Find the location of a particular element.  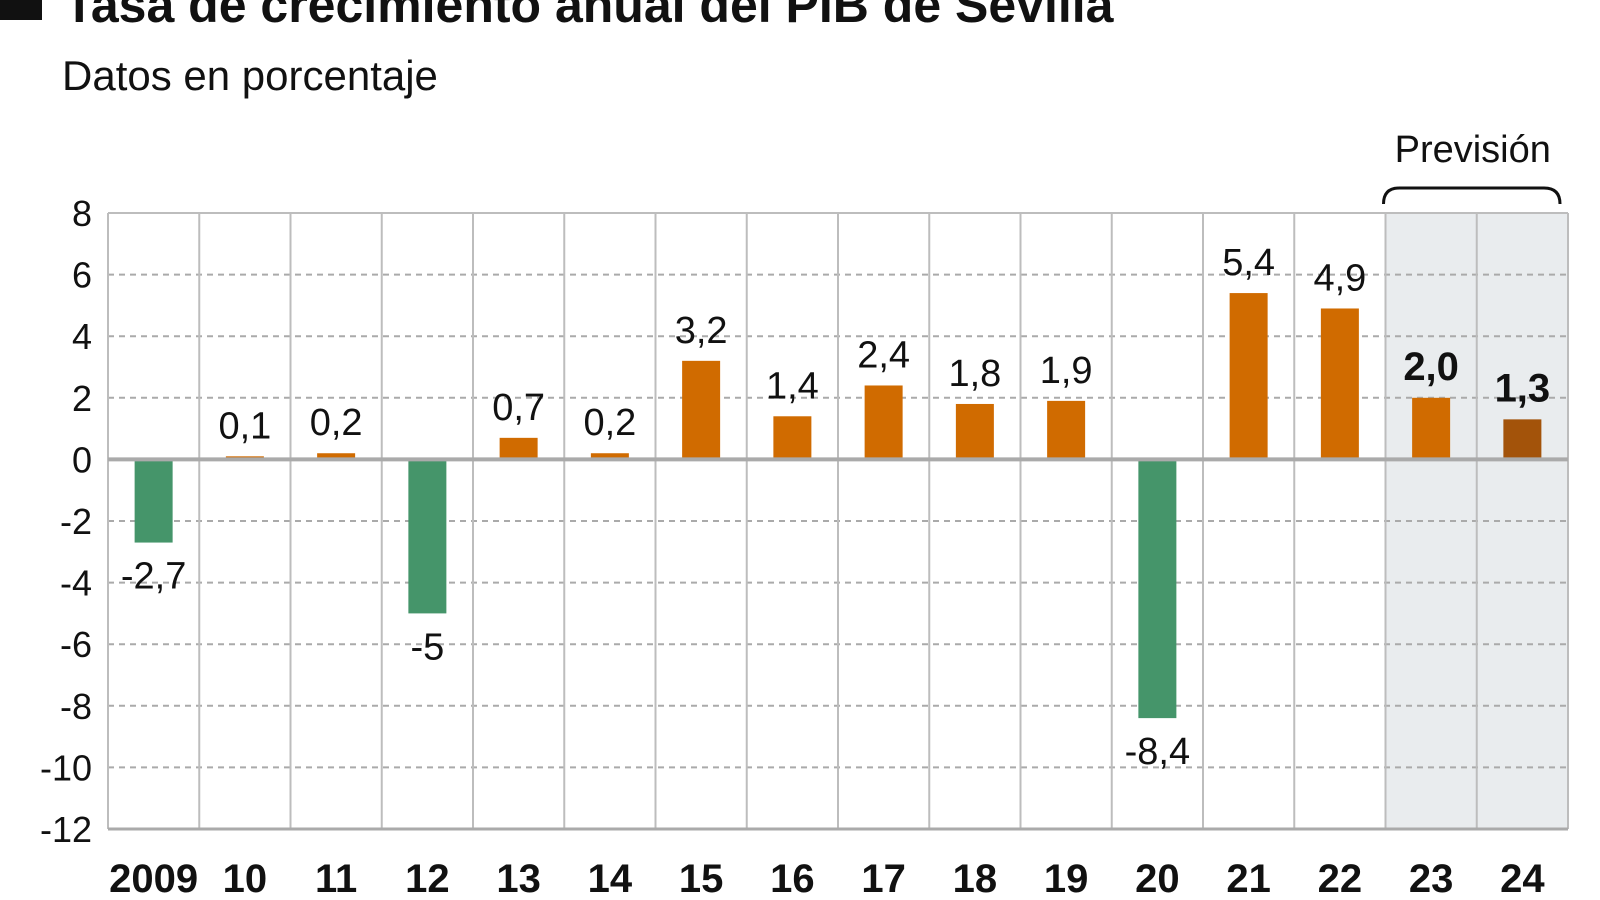

y-tick-label: -6 is located at coordinates (76, 644).